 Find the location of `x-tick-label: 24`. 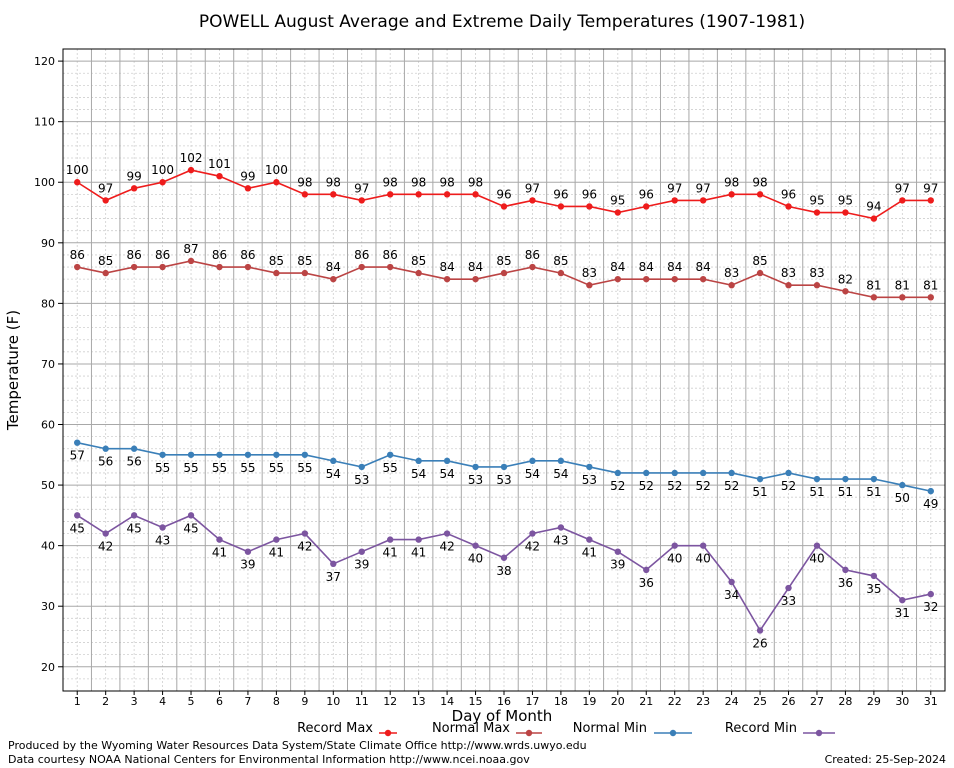

x-tick-label: 24 is located at coordinates (732, 701).